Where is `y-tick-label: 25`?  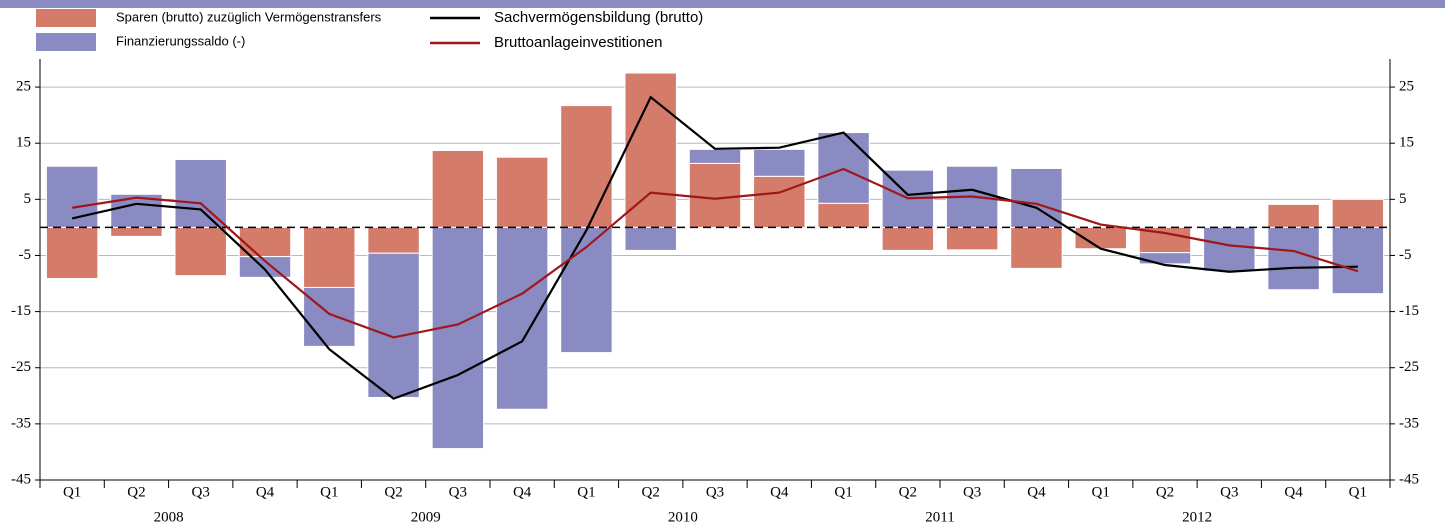
y-tick-label: 25 is located at coordinates (23, 87).